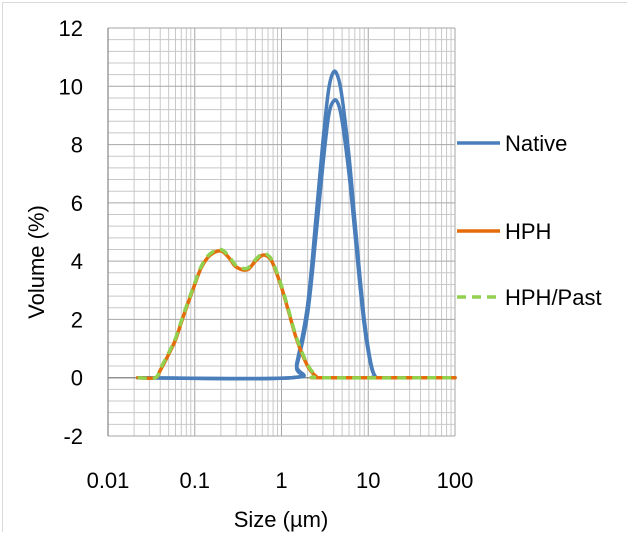 The width and height of the screenshot is (629, 534). I want to click on legend-label: HPH/Past, so click(553, 297).